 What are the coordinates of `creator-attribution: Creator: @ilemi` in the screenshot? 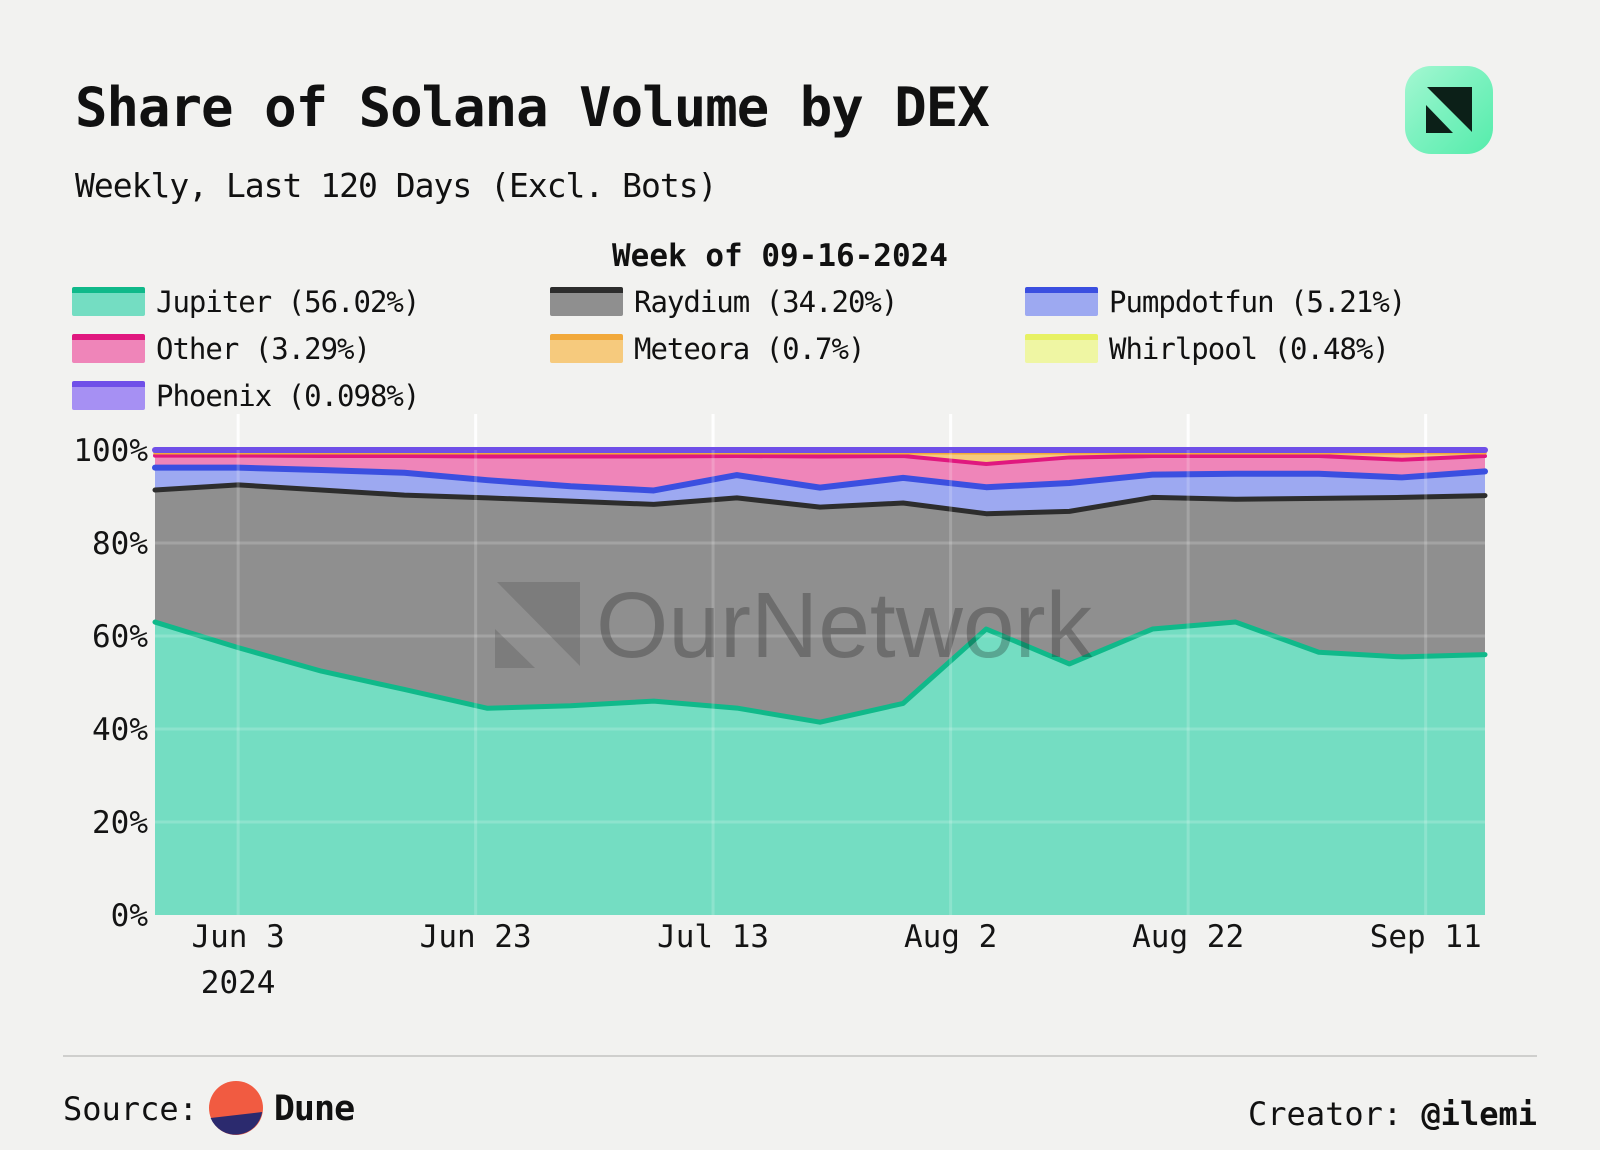 It's located at (1392, 1114).